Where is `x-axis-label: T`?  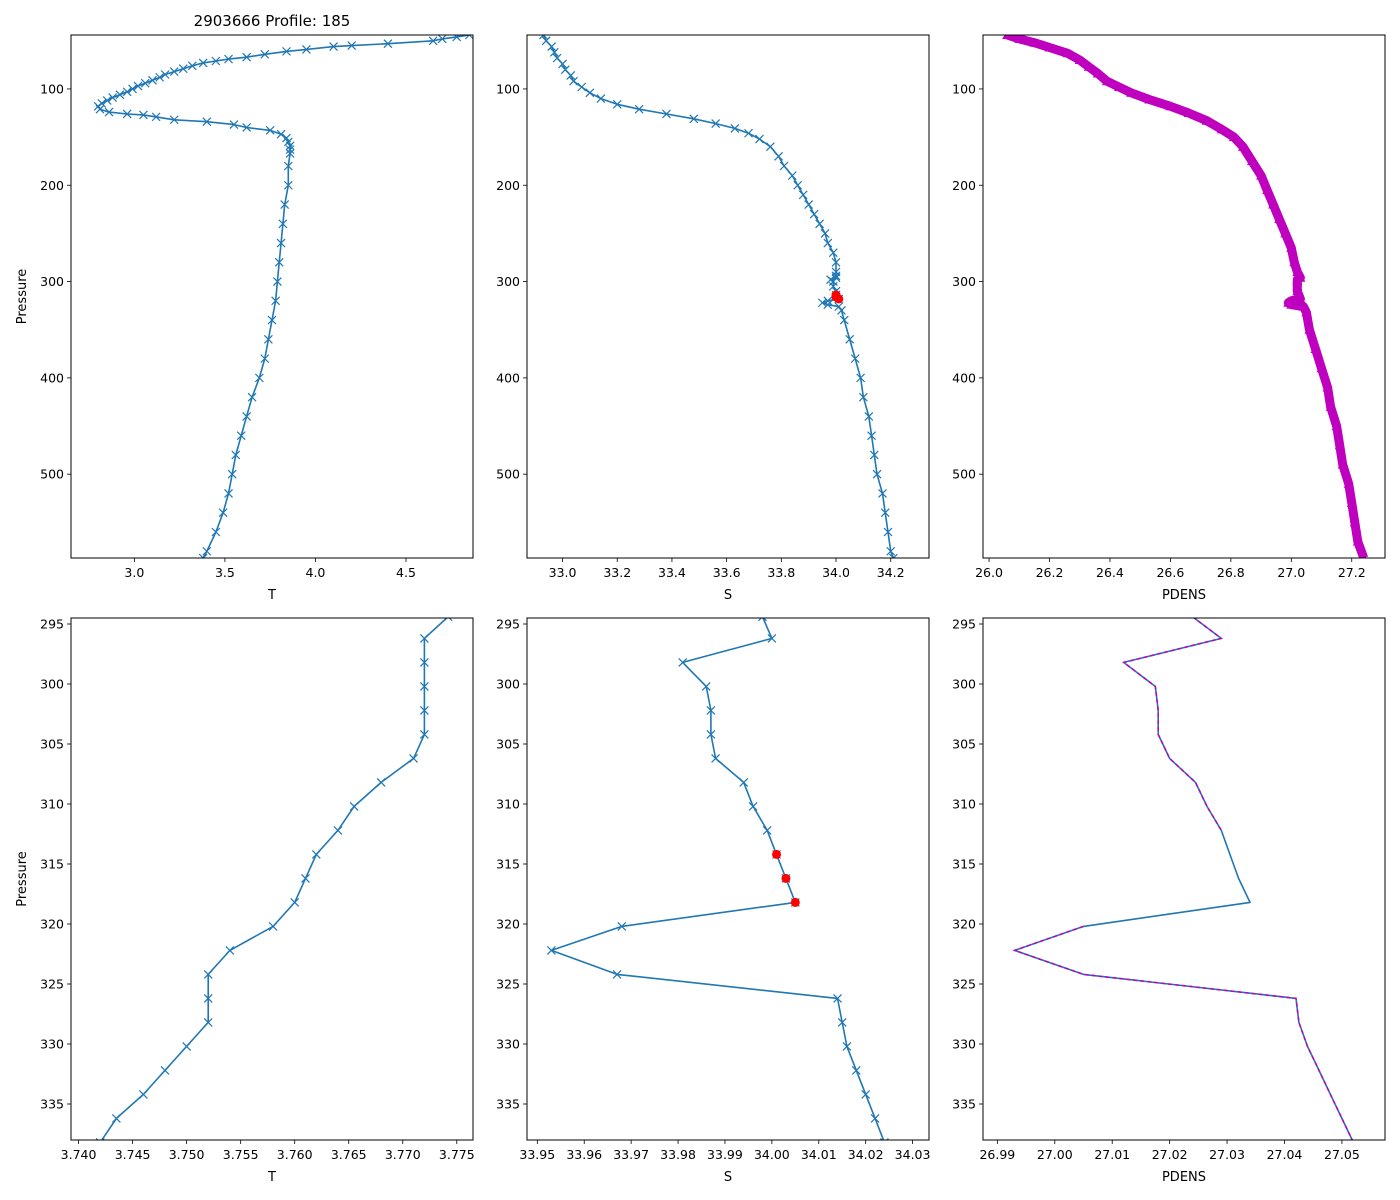 x-axis-label: T is located at coordinates (271, 1177).